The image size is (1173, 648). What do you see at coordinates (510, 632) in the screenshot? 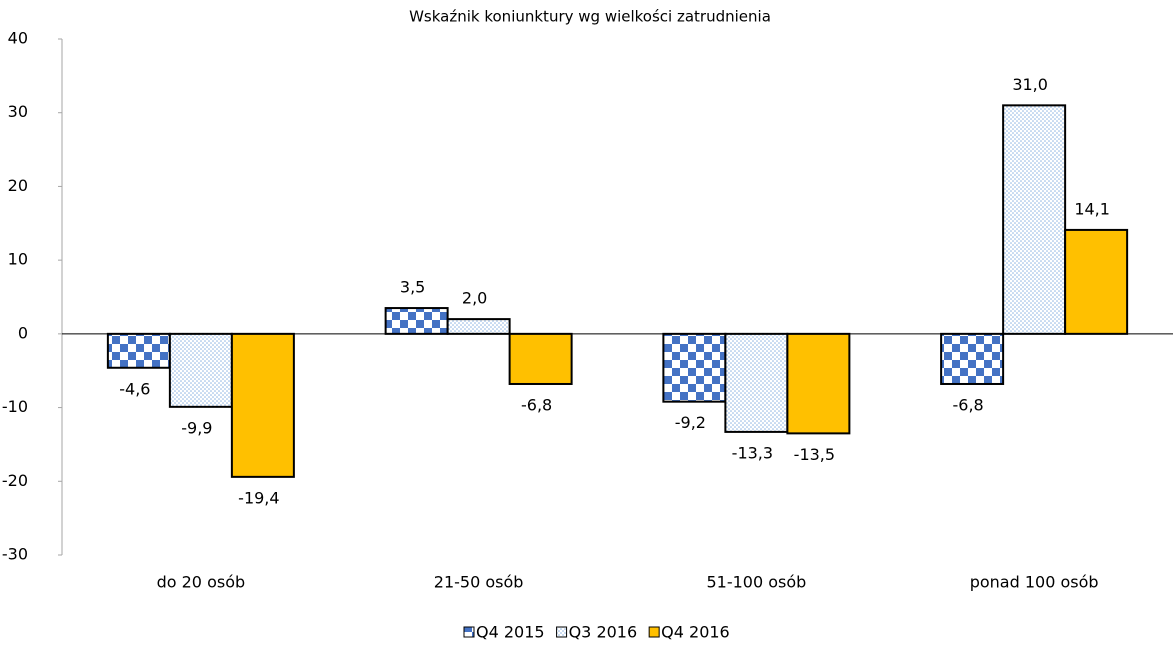
I see `legend-label: Q4 2015` at bounding box center [510, 632].